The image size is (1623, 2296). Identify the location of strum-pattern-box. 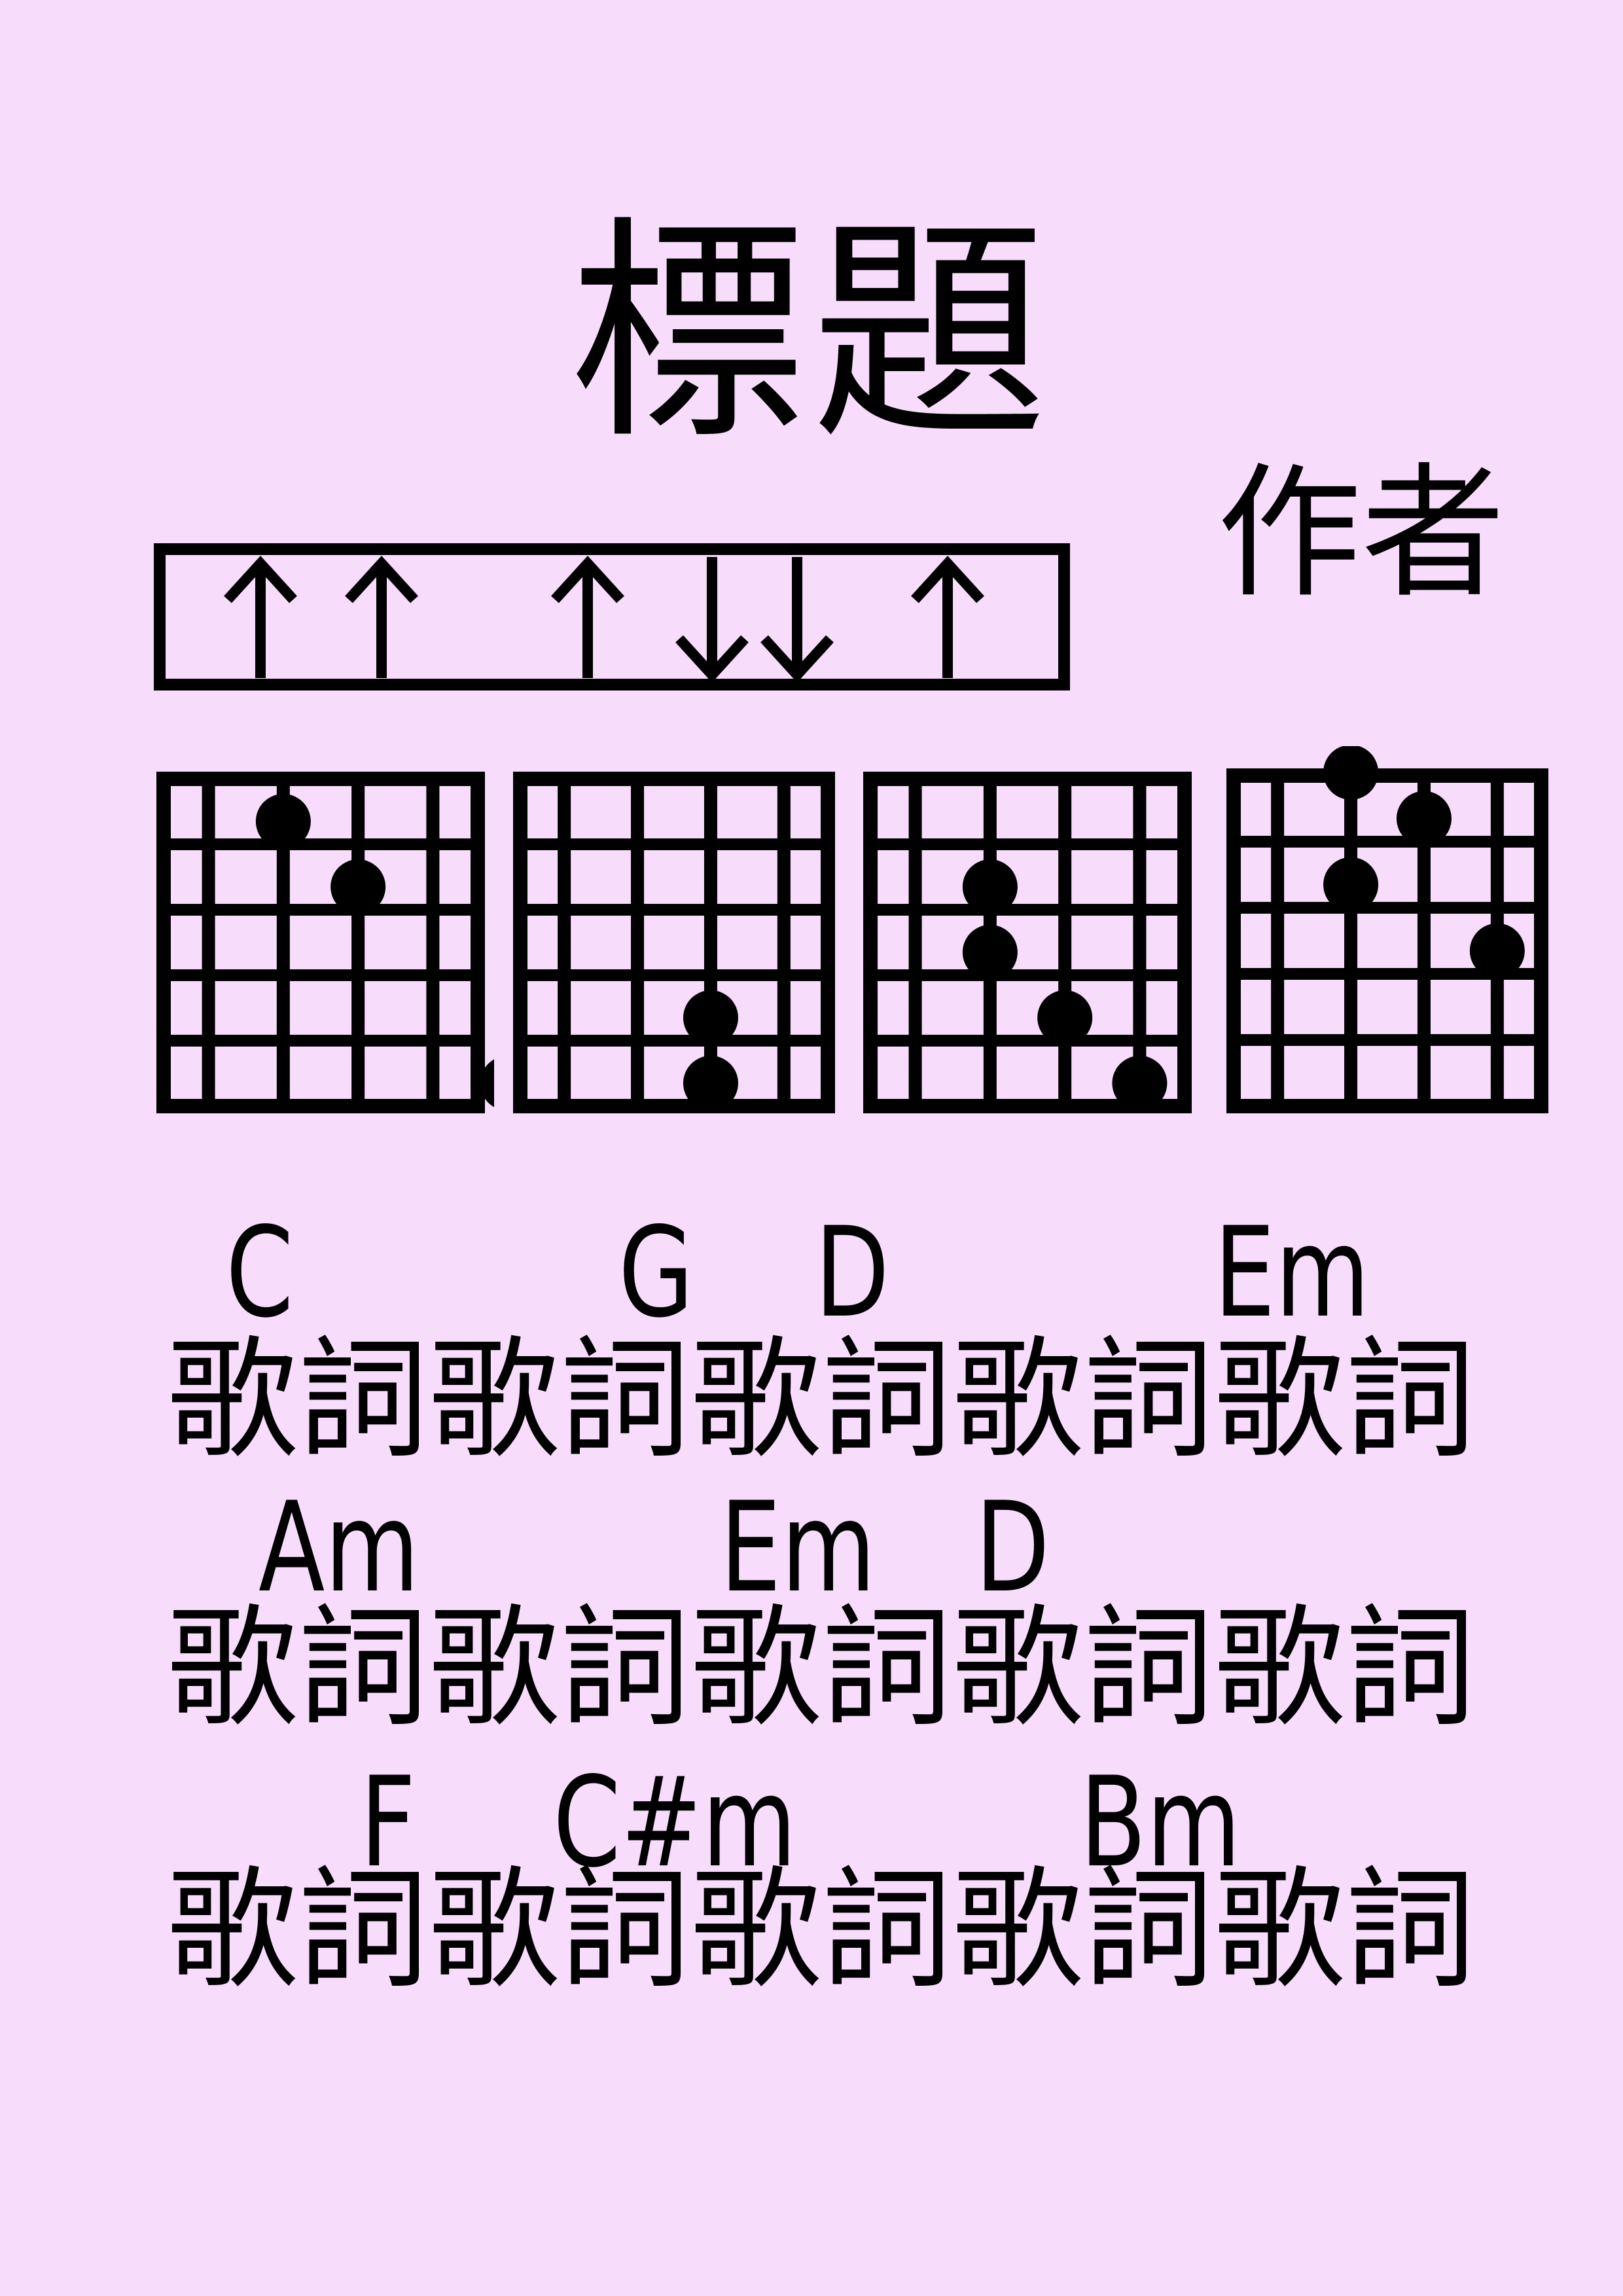
(612, 617).